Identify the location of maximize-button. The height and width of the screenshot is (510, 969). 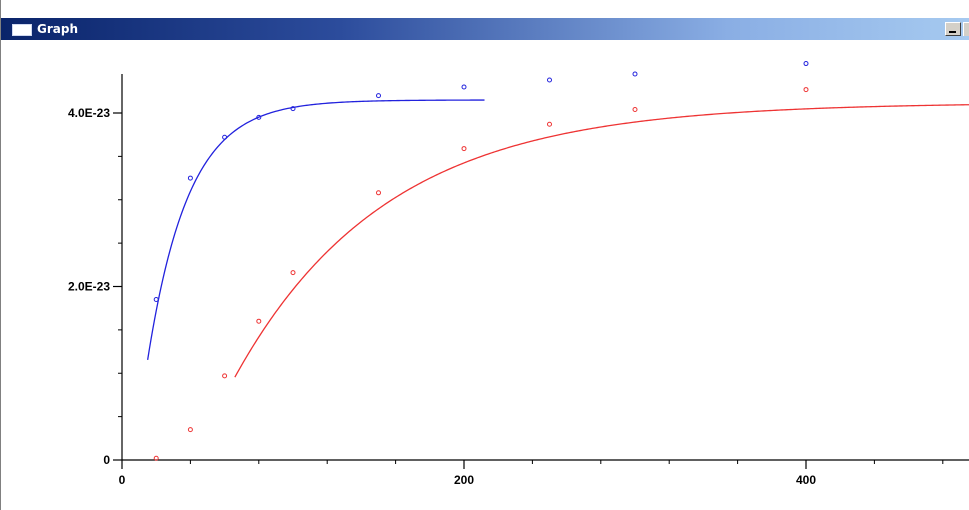
(966, 29).